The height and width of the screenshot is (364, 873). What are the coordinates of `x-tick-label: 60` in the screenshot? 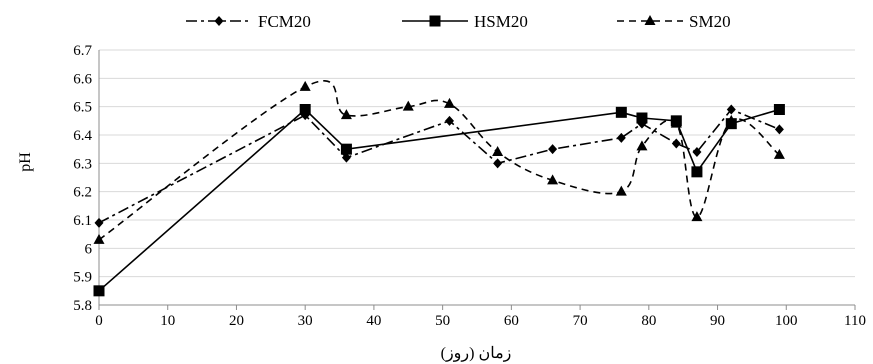 It's located at (511, 321).